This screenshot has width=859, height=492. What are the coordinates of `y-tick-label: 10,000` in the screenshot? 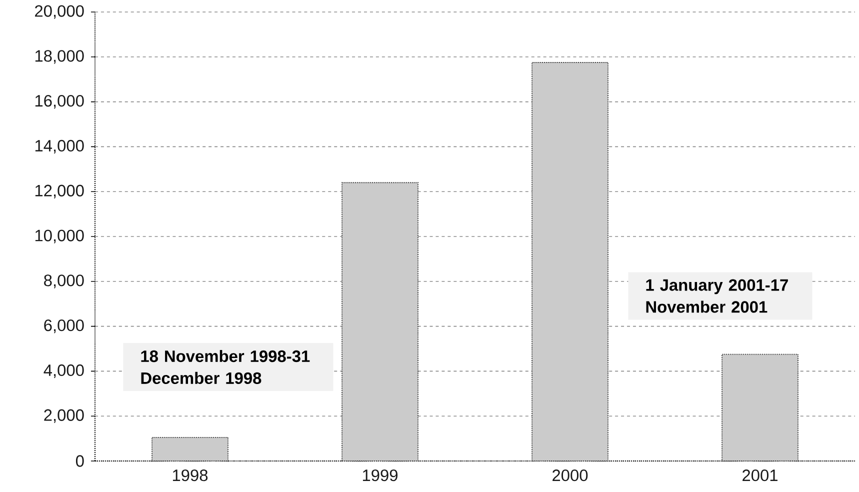 It's located at (59, 237).